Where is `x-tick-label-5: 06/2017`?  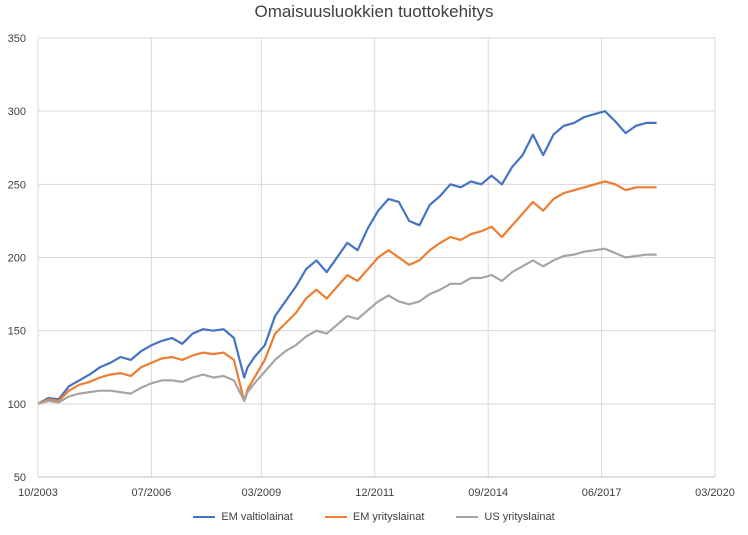 x-tick-label-5: 06/2017 is located at coordinates (602, 493).